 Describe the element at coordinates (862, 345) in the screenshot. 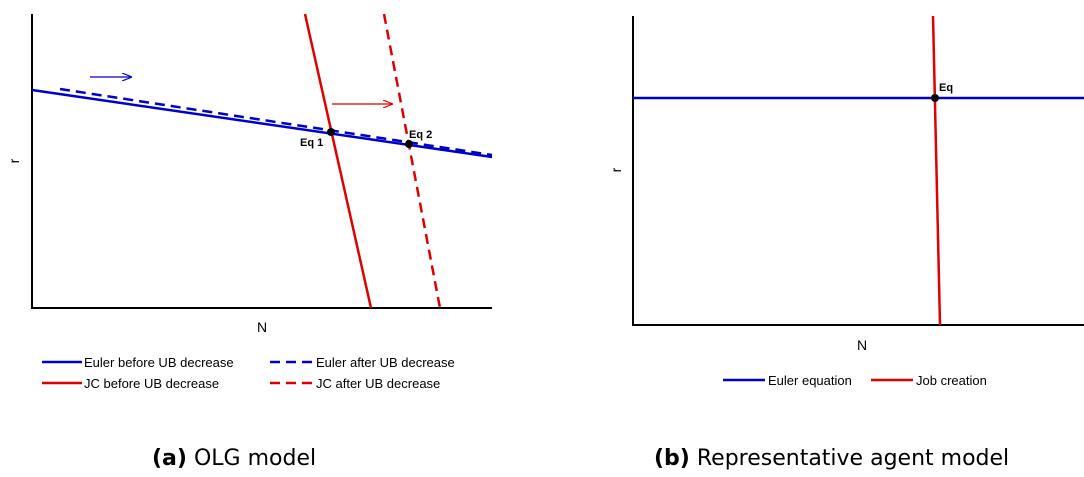

I see `panel-b-x-axis-label: N` at that location.